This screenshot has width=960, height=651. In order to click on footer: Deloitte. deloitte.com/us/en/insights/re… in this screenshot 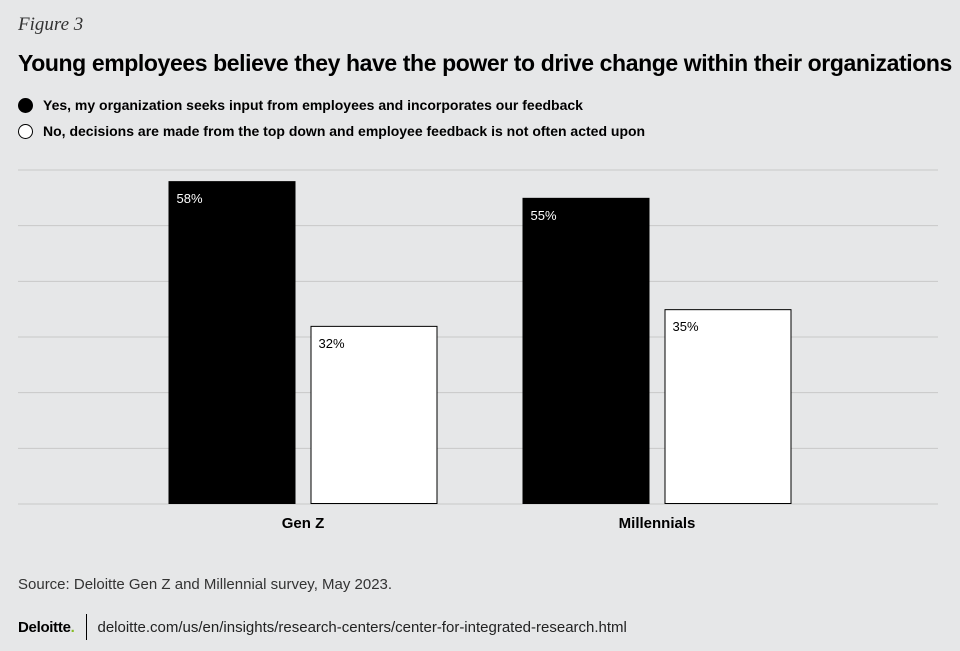, I will do `click(322, 627)`.